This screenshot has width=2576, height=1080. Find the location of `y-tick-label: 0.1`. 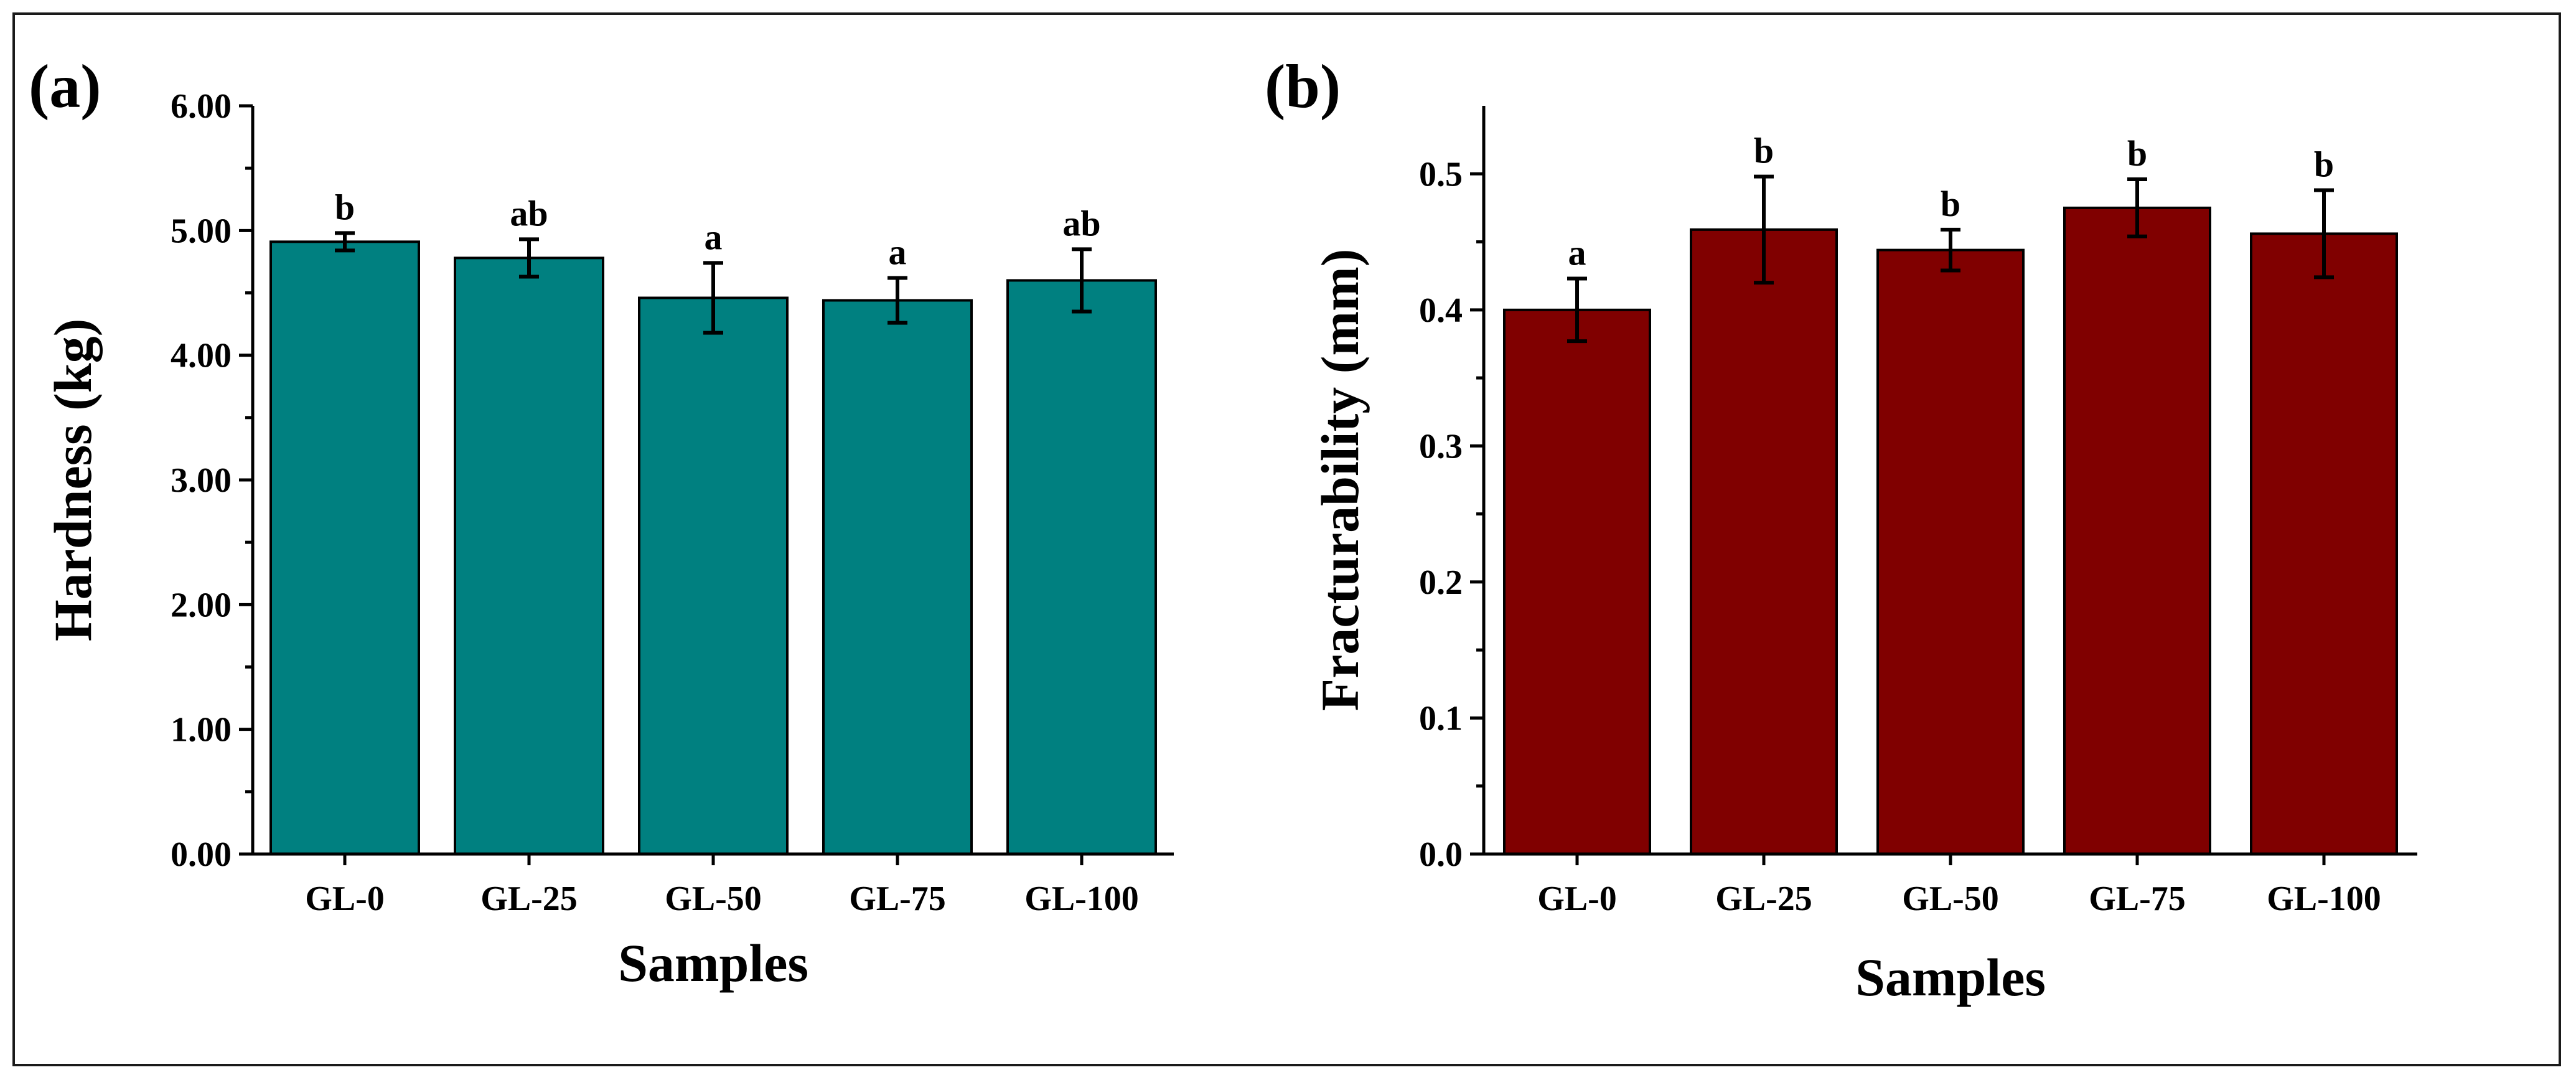

y-tick-label: 0.1 is located at coordinates (1441, 718).